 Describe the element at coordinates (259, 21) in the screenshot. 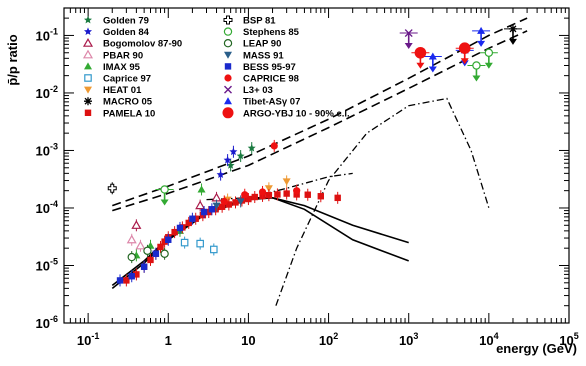

I see `legend-label-bsp-81: BSP 81` at that location.